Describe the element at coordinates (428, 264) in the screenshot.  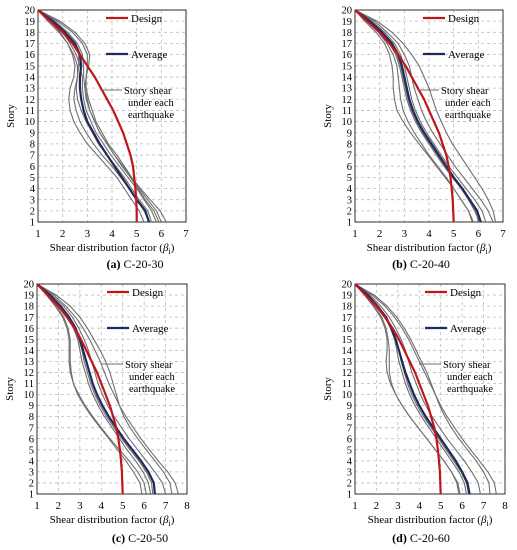
I see `panel-caption-text: C-20-40` at that location.